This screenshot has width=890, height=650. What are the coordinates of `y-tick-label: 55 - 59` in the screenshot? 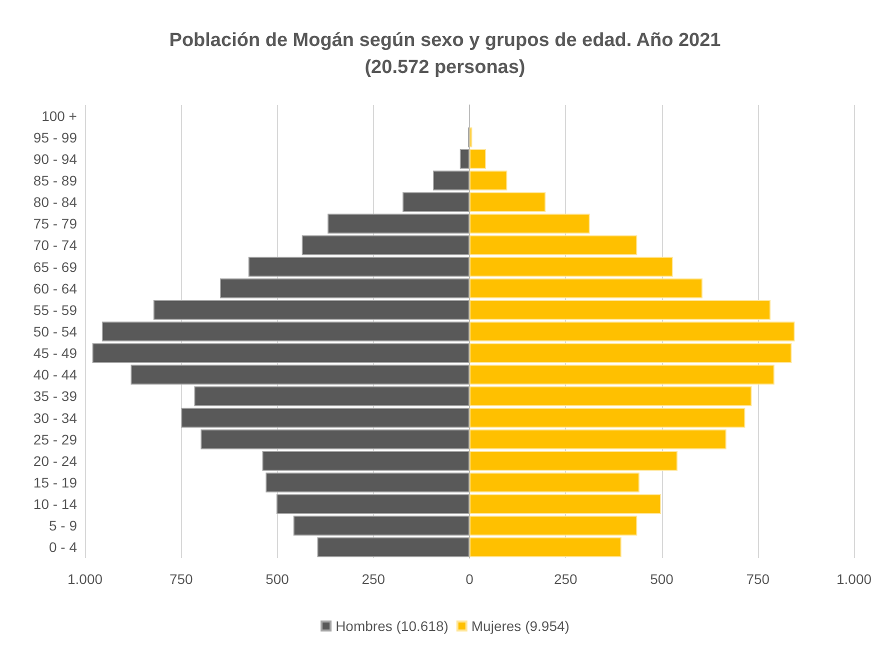 It's located at (55, 310).